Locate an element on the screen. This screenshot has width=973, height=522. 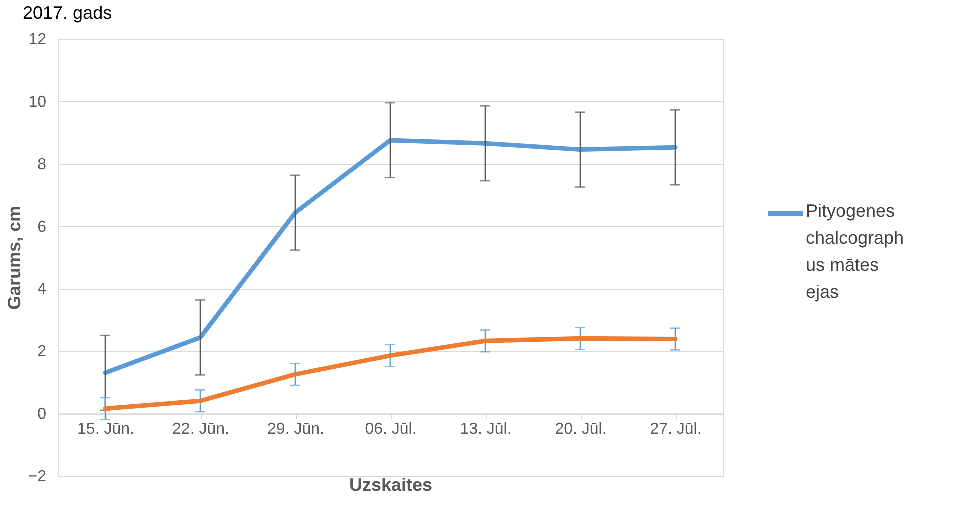
x-tick-label: 22. Jūn. is located at coordinates (201, 429).